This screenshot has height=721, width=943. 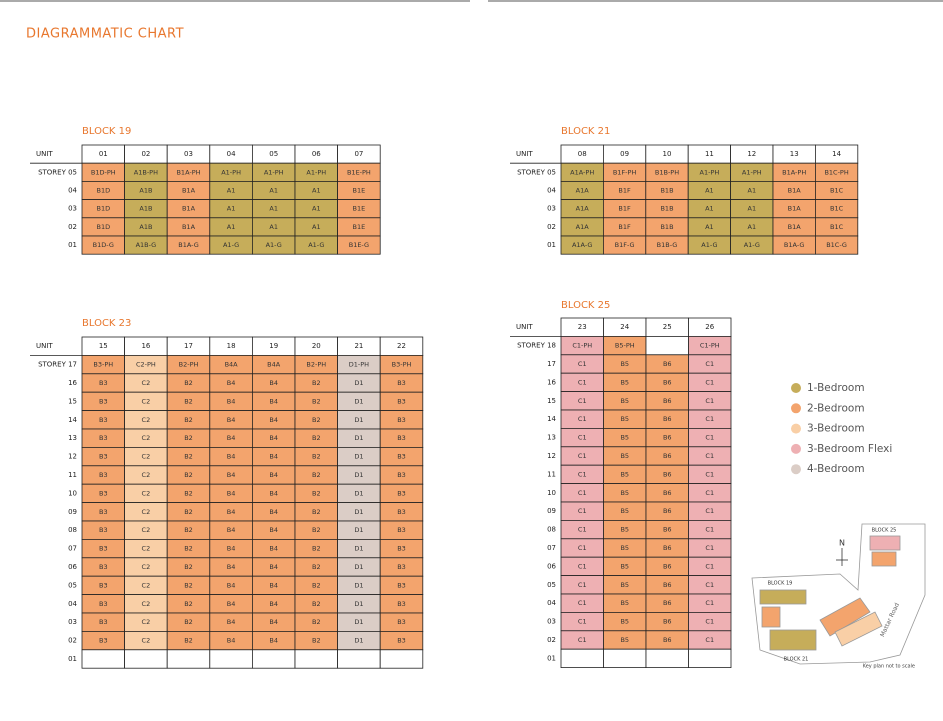 I want to click on unit-type: A1-G, so click(x=752, y=245).